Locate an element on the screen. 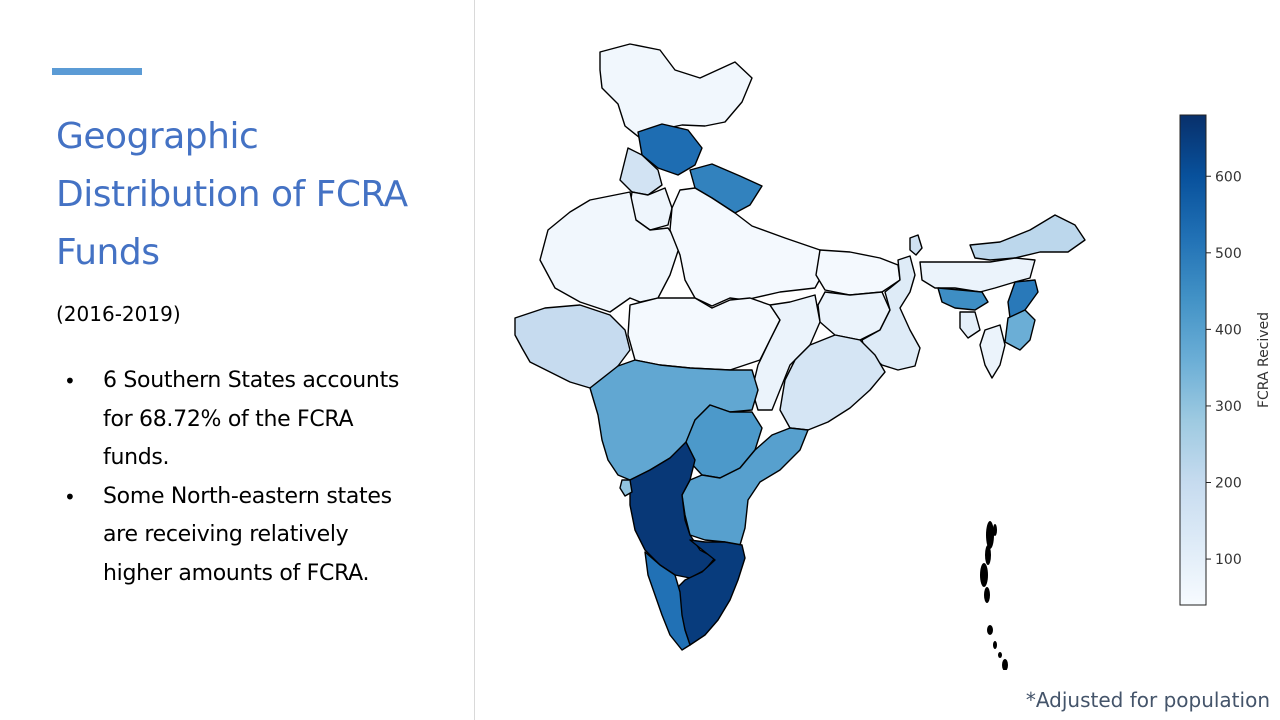 The height and width of the screenshot is (720, 1280). region-chhattisgarh is located at coordinates (786, 352).